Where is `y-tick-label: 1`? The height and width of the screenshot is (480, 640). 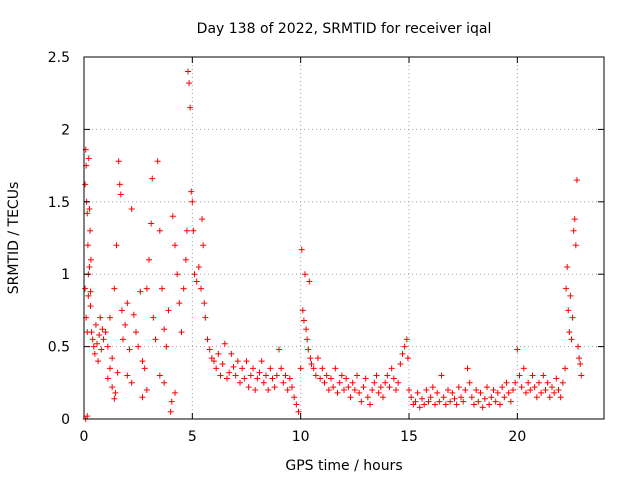 y-tick-label: 1 is located at coordinates (65, 275).